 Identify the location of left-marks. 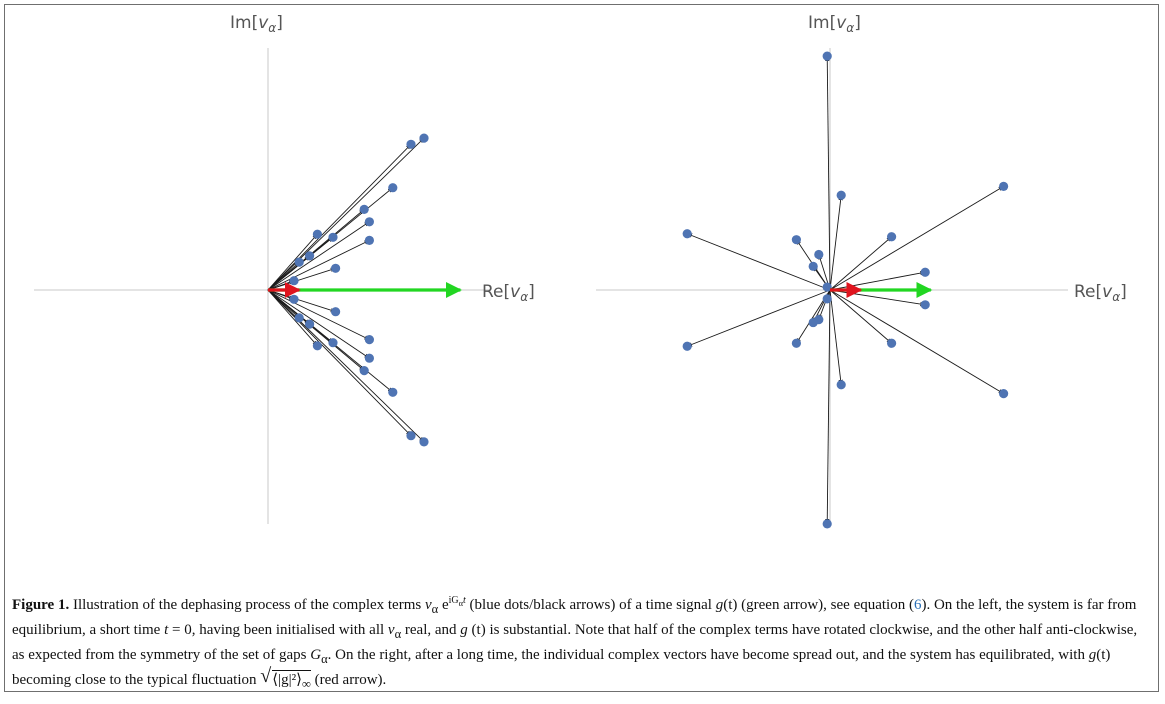
(364, 290).